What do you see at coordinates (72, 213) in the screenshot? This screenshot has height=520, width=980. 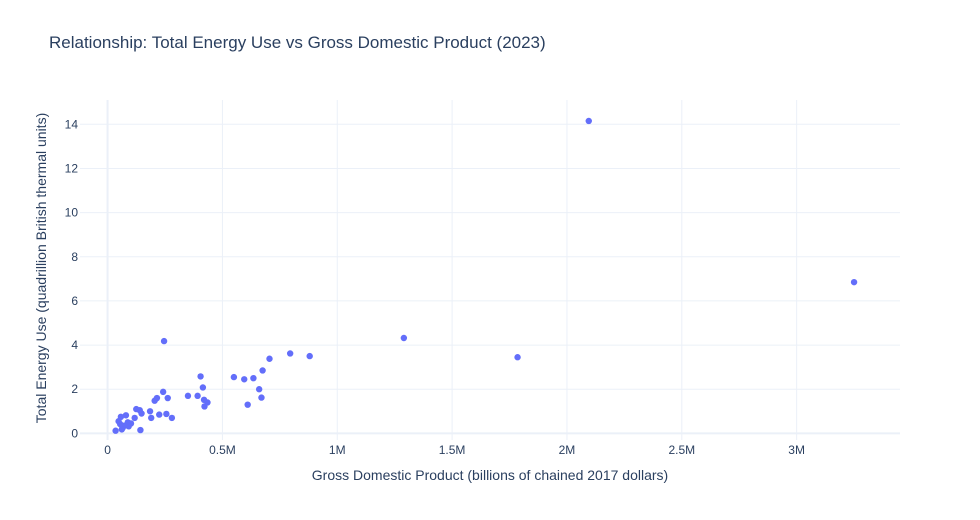 I see `y-tick-label: 10` at bounding box center [72, 213].